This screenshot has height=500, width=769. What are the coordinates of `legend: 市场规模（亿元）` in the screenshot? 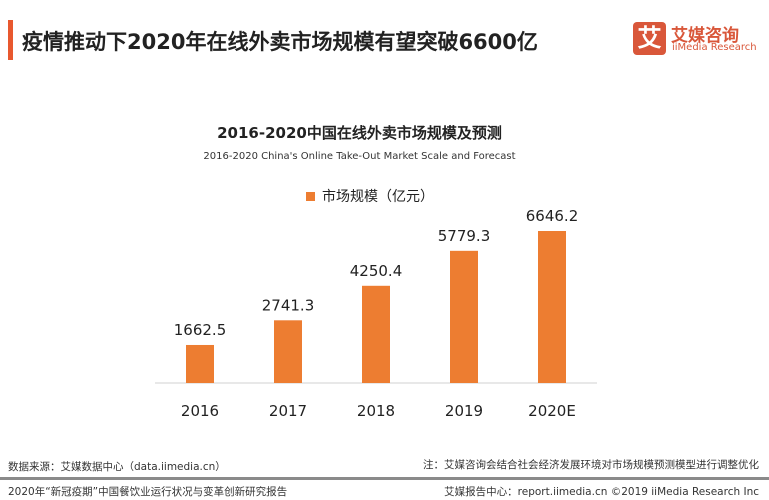 It's located at (370, 196).